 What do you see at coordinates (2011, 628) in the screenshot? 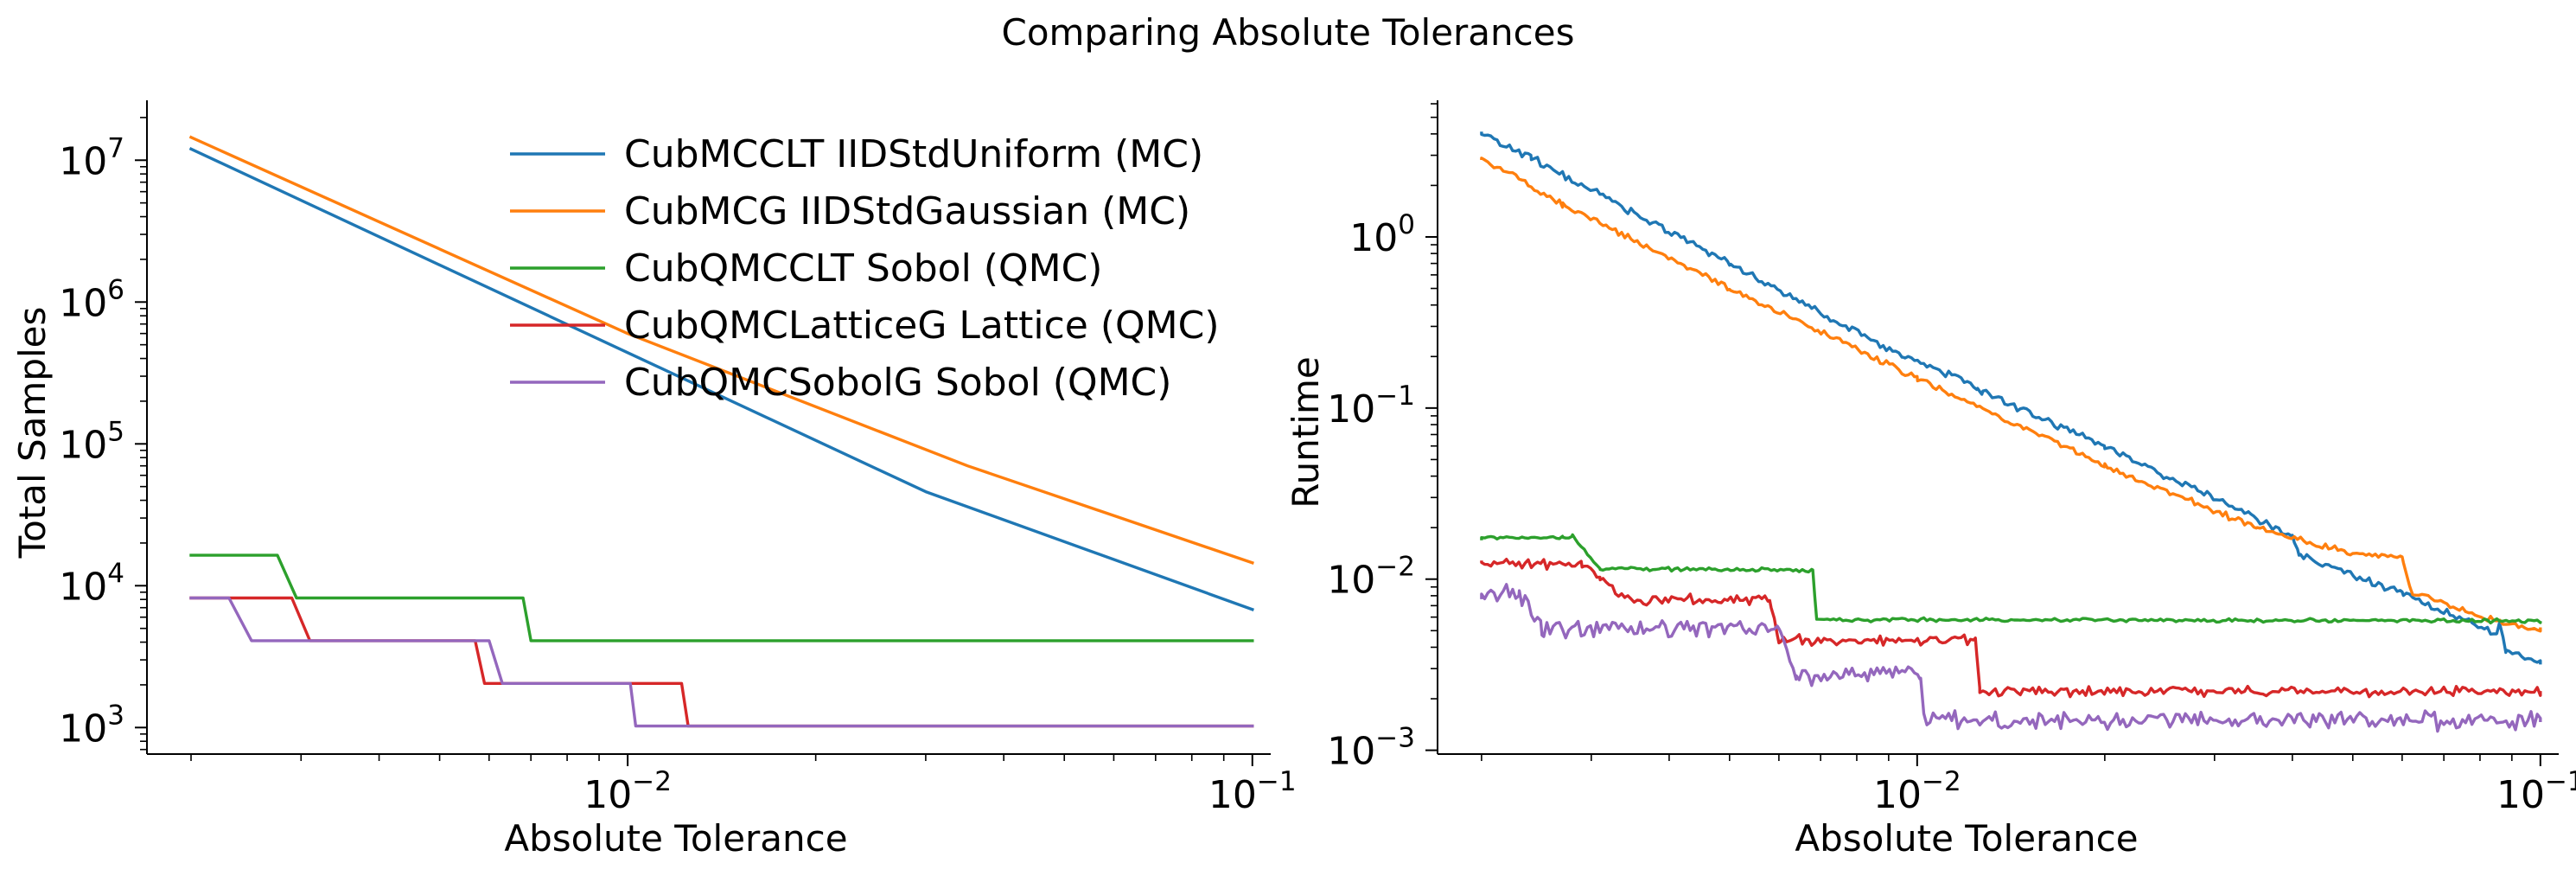
I see `right-series-cubqmclatticeg-lattice-qmc` at bounding box center [2011, 628].